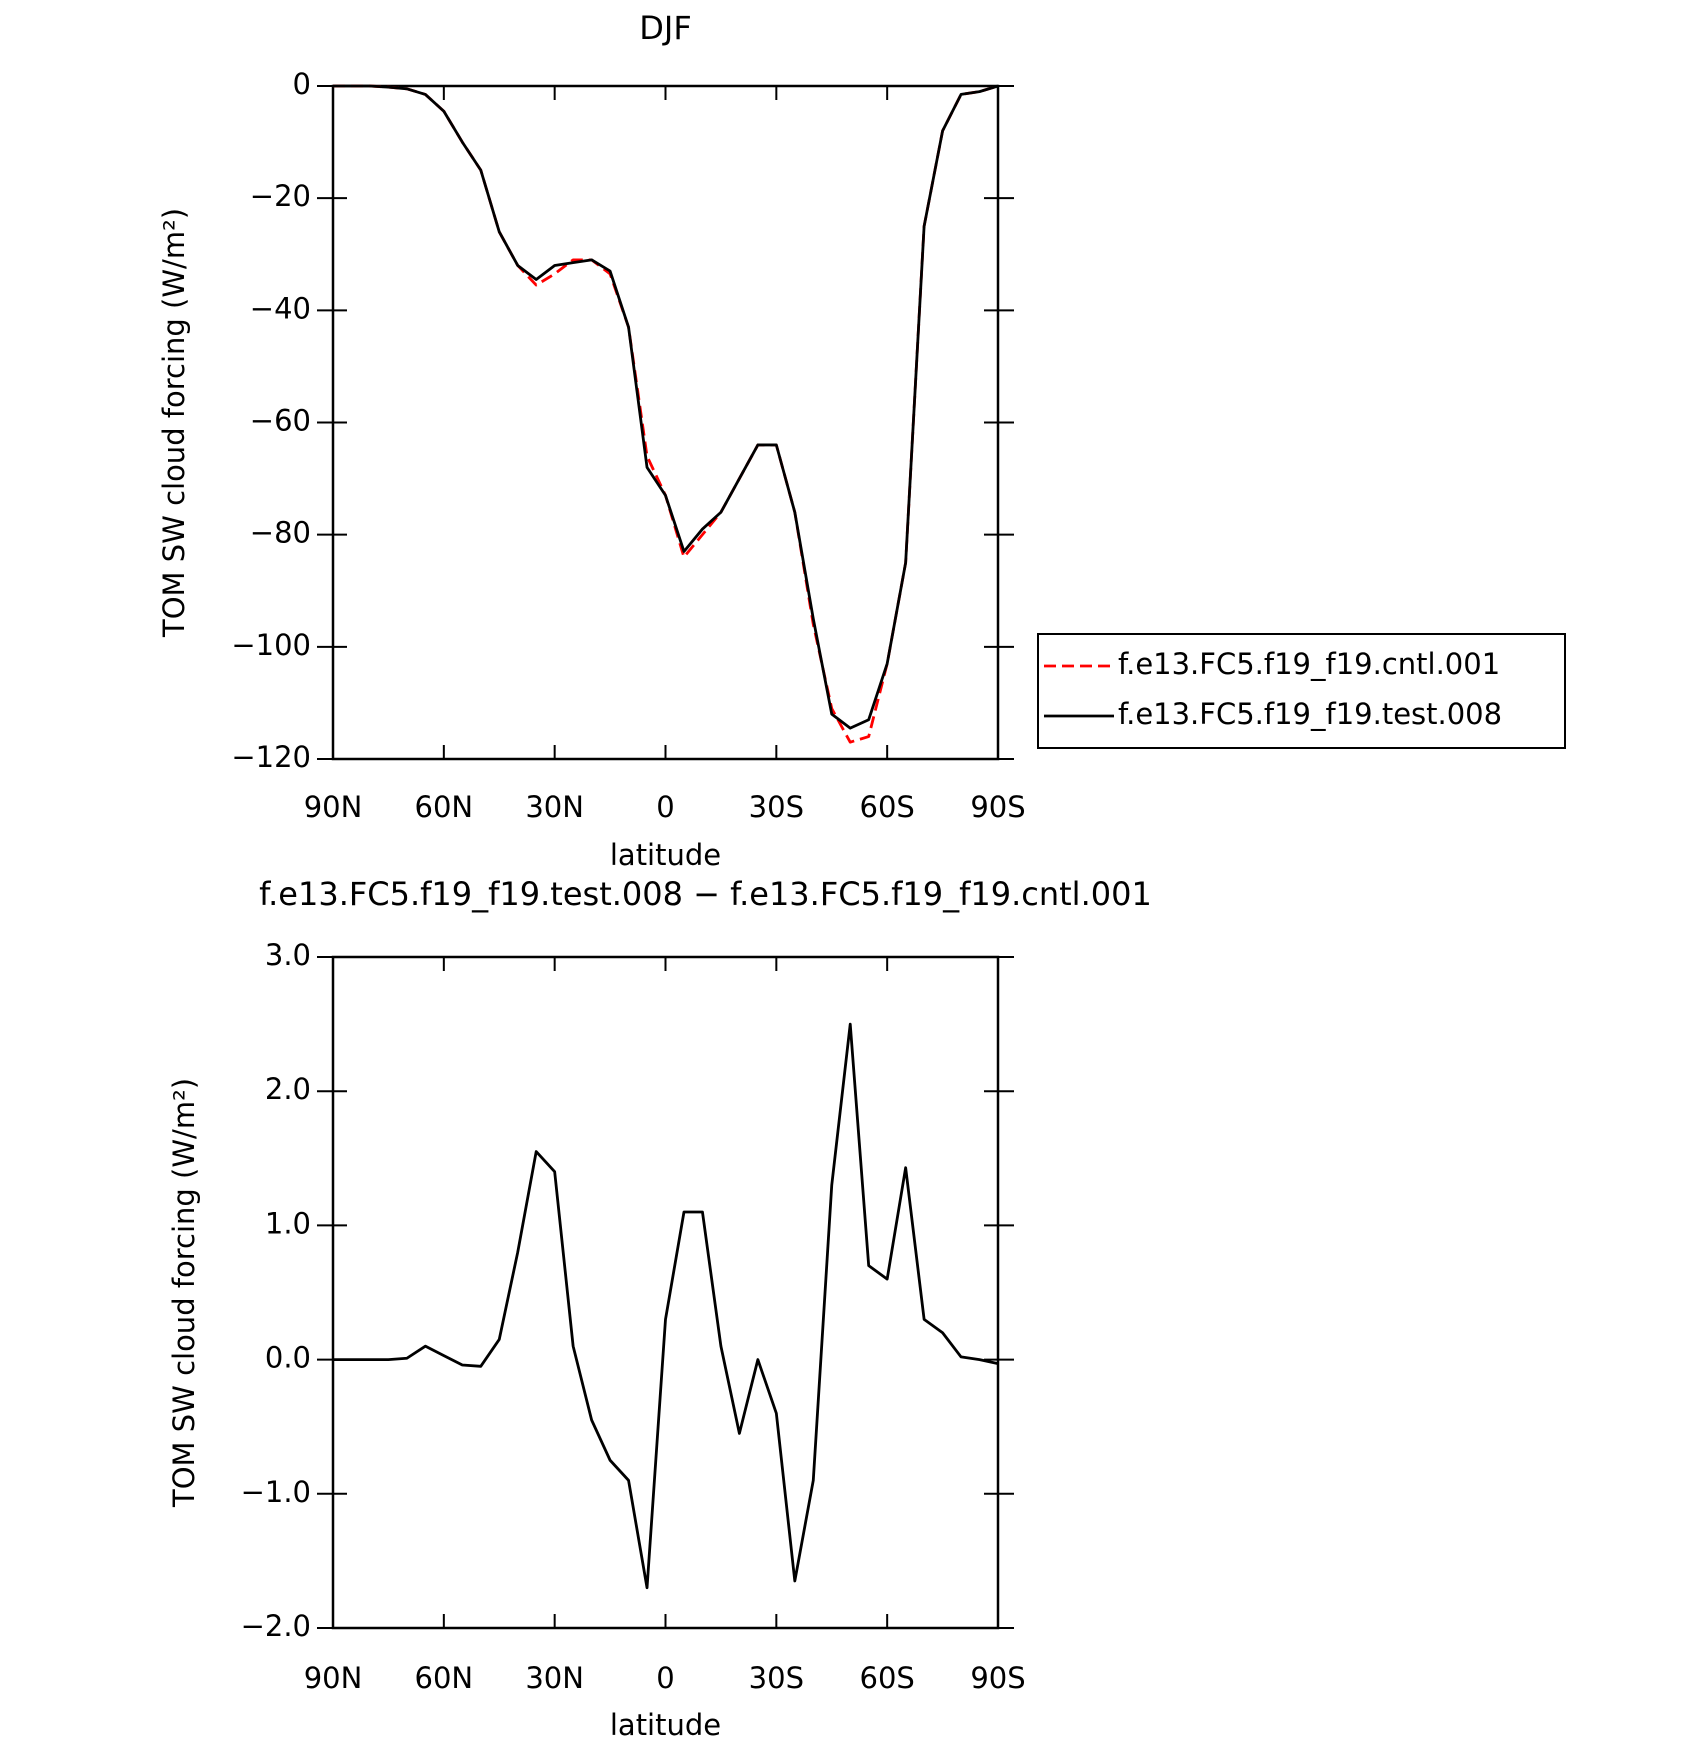 The image size is (1685, 1741). Describe the element at coordinates (280, 196) in the screenshot. I see `y-tick-label: −20` at that location.